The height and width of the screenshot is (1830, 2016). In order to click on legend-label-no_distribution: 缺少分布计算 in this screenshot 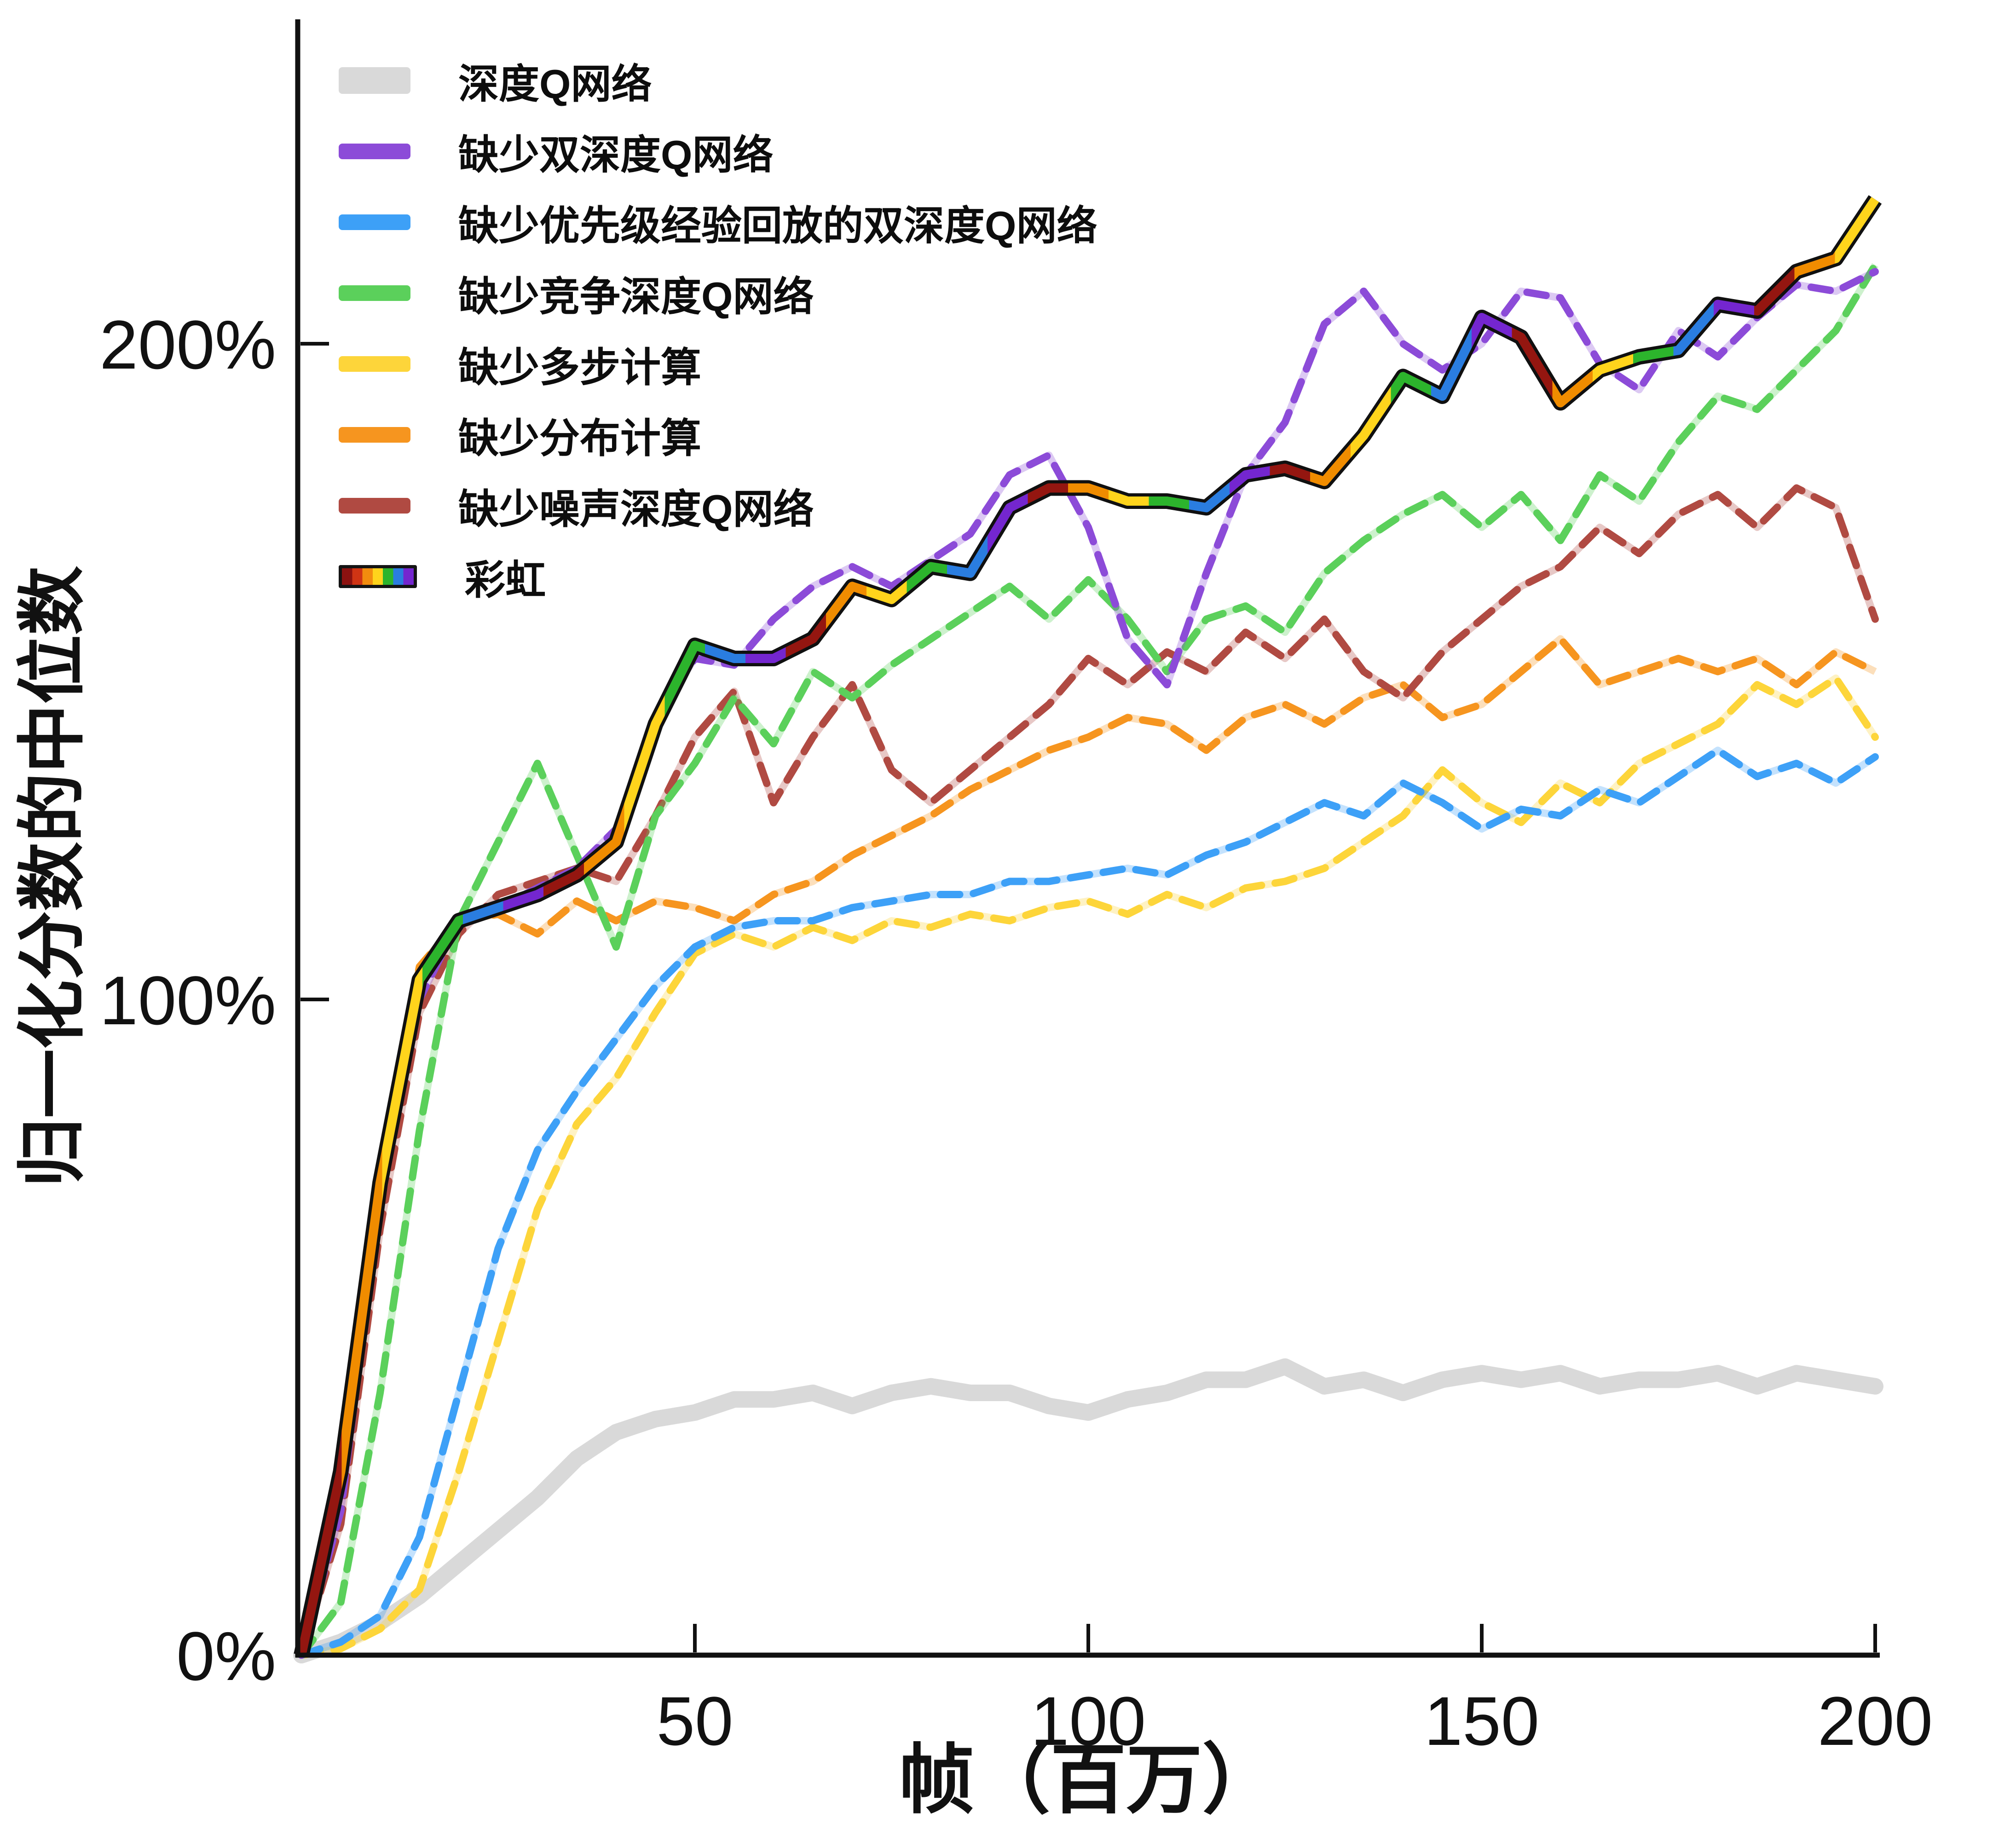, I will do `click(580, 438)`.